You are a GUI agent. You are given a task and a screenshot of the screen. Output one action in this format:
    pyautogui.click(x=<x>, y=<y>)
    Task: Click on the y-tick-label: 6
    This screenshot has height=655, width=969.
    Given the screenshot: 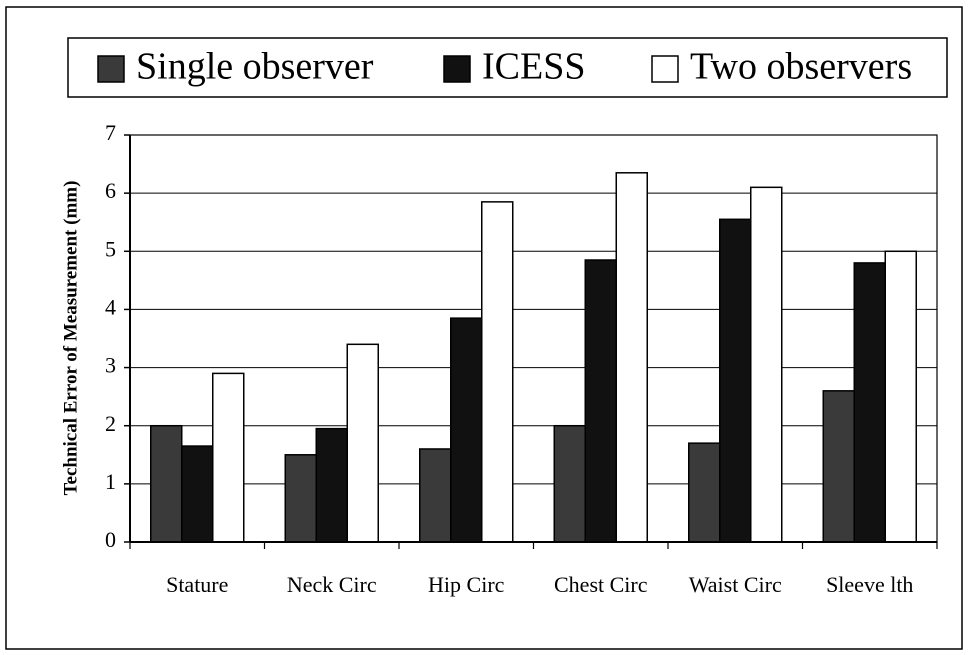 What is the action you would take?
    pyautogui.click(x=110, y=190)
    